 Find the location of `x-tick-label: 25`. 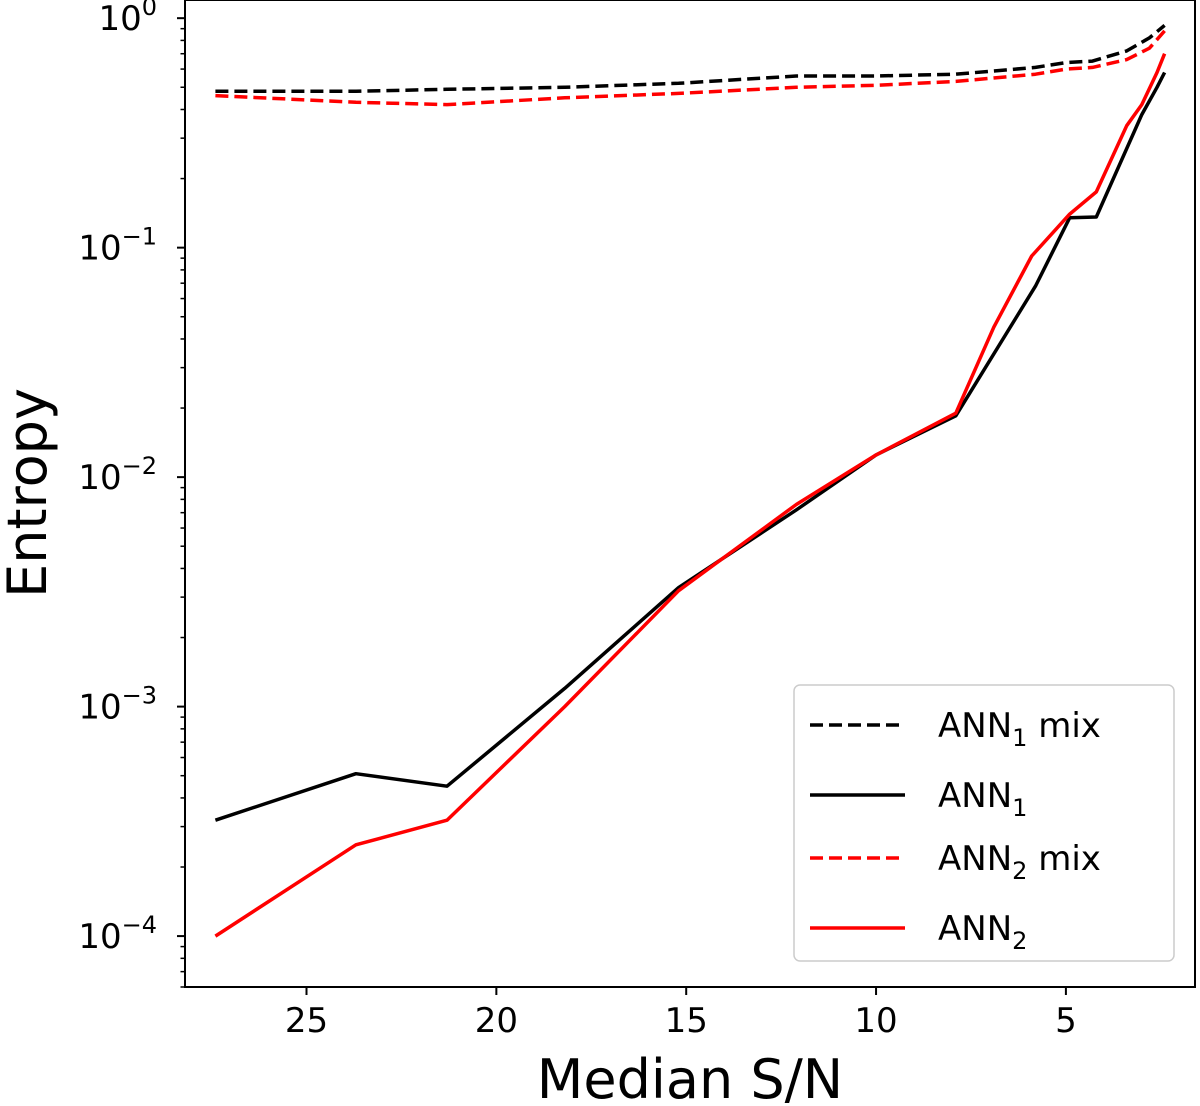

x-tick-label: 25 is located at coordinates (306, 1021).